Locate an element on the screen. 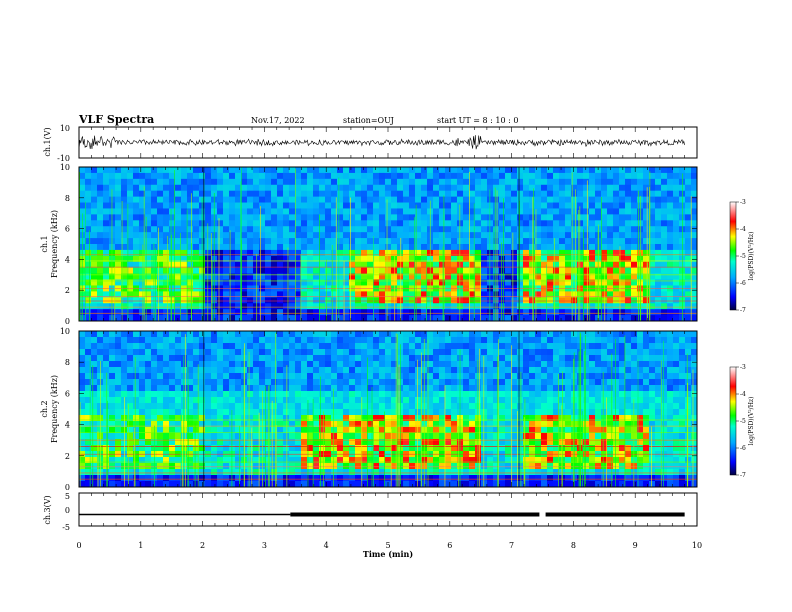 The image size is (792, 612). x-tick-label-1: 1 is located at coordinates (140, 545).